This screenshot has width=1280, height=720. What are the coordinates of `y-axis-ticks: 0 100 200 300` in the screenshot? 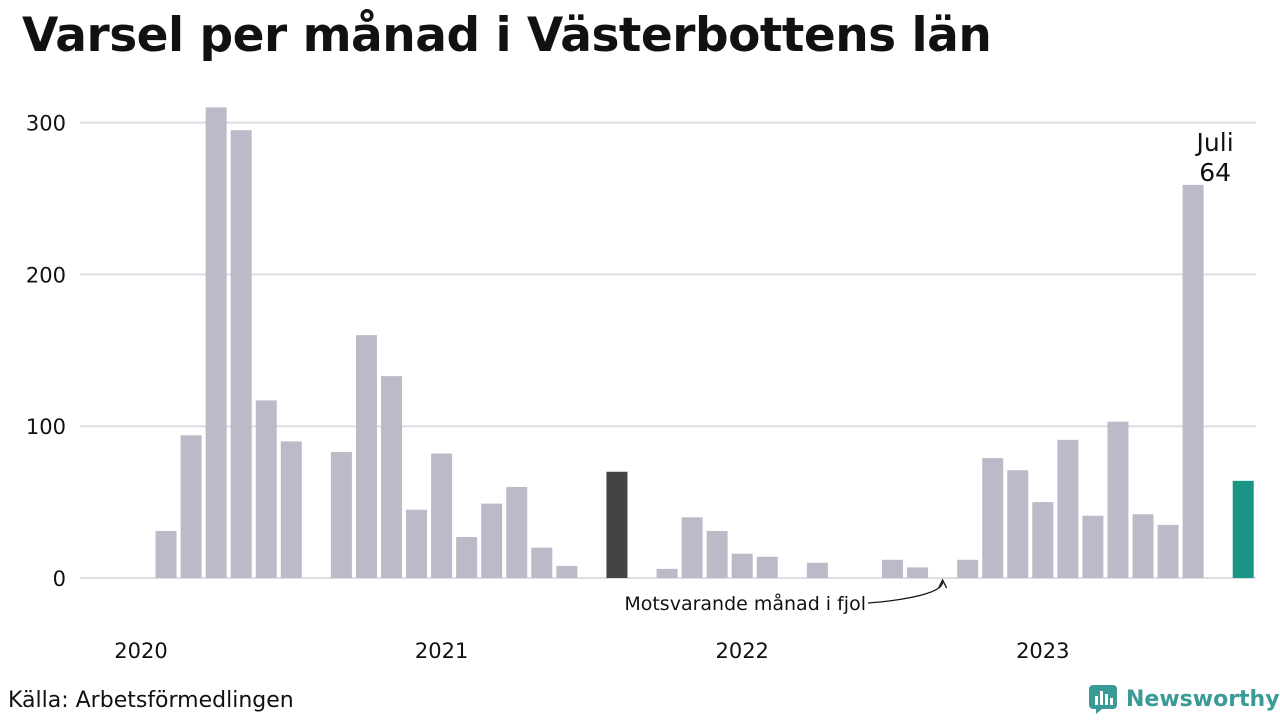 It's located at (46, 351).